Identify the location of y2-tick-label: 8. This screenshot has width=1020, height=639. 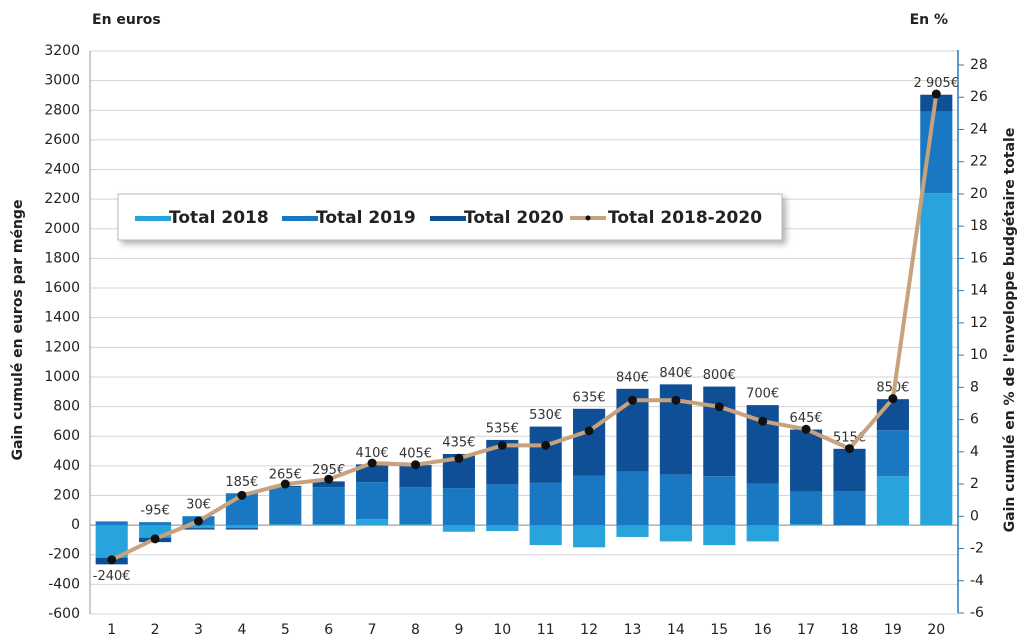
(974, 387).